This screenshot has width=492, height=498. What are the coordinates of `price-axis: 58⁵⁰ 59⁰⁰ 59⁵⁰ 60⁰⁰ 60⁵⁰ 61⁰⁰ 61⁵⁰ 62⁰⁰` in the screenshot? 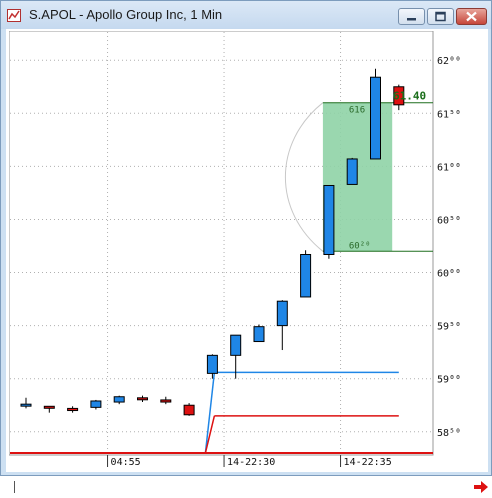 It's located at (449, 247).